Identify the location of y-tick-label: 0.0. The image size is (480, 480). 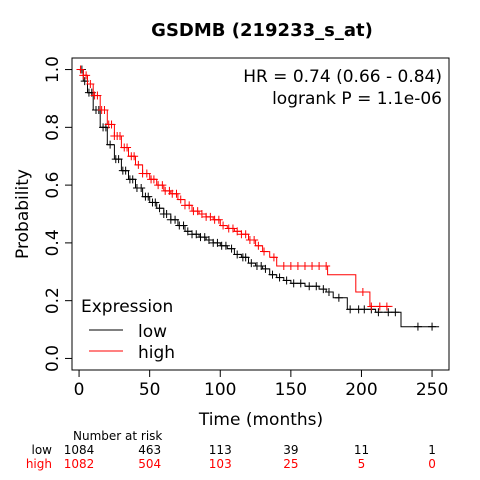
(53, 358).